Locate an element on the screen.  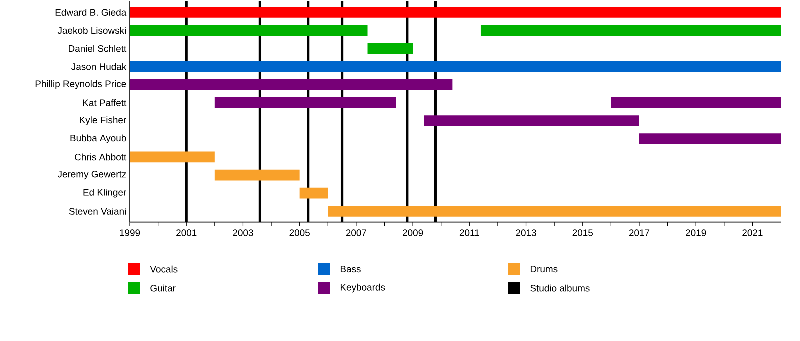
x-tick-label: 2013 is located at coordinates (526, 233).